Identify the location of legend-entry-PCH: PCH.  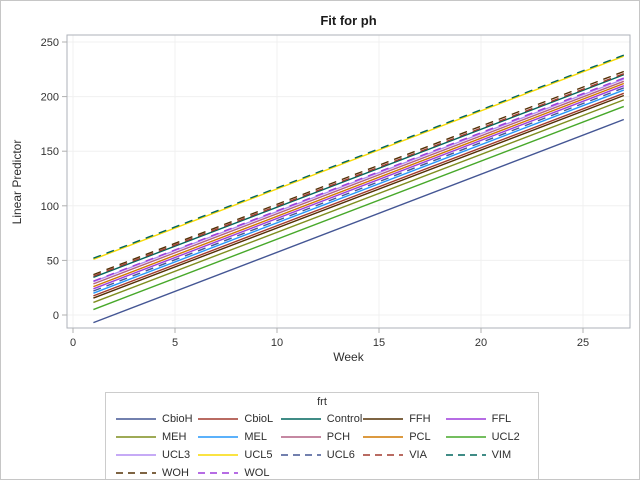
(321, 436).